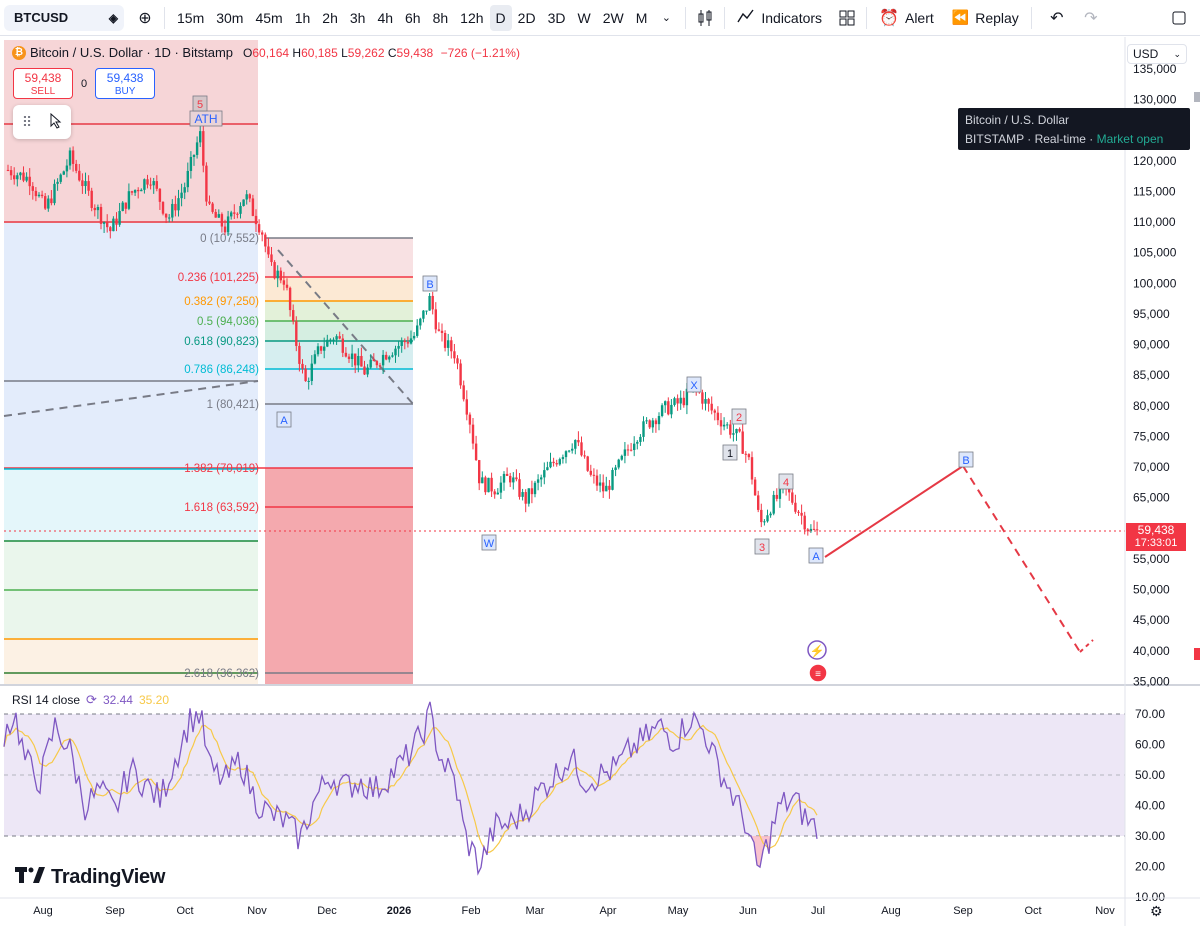 Image resolution: width=1200 pixels, height=926 pixels. Describe the element at coordinates (489, 544) in the screenshot. I see `wave-label-w: W` at that location.